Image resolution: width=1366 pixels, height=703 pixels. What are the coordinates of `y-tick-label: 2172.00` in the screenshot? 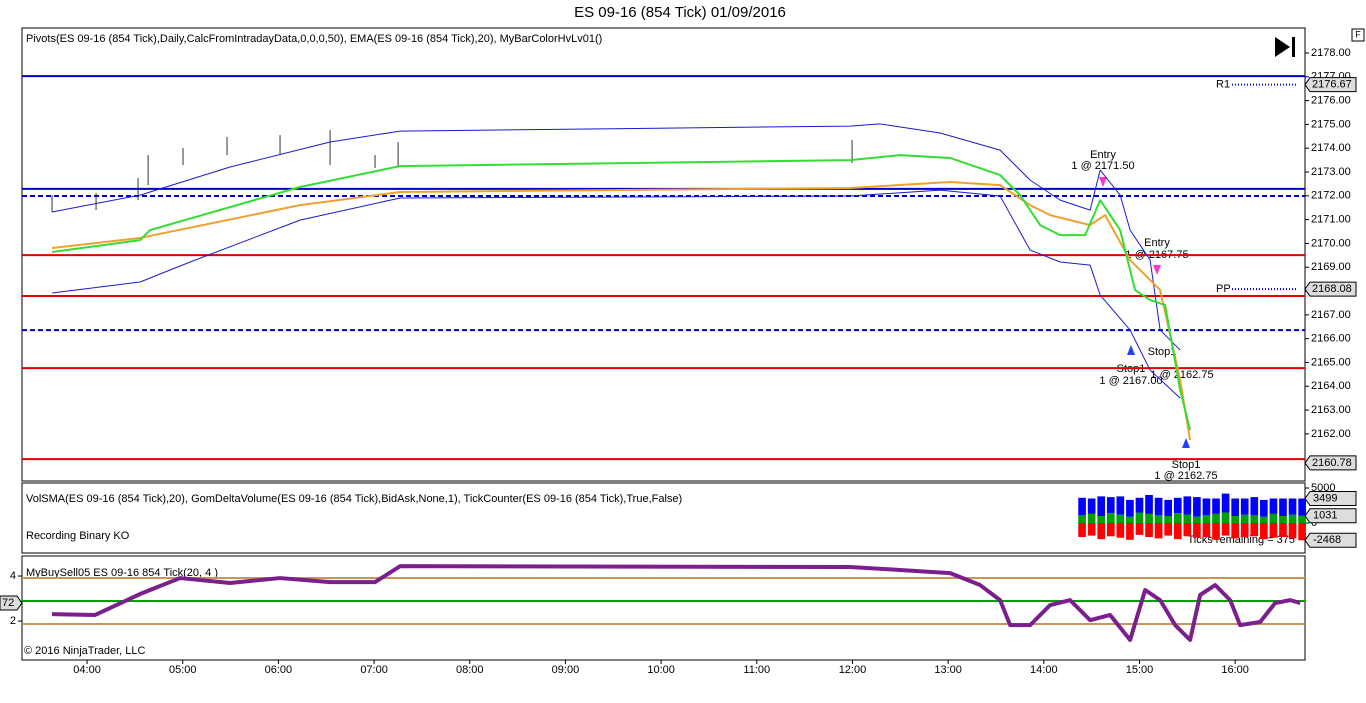 It's located at (1331, 196).